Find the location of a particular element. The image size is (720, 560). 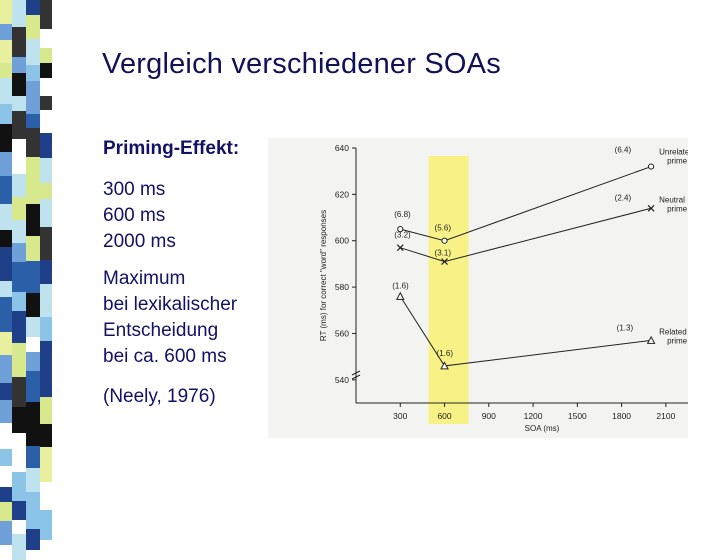

data-label: (3.1) is located at coordinates (443, 253).